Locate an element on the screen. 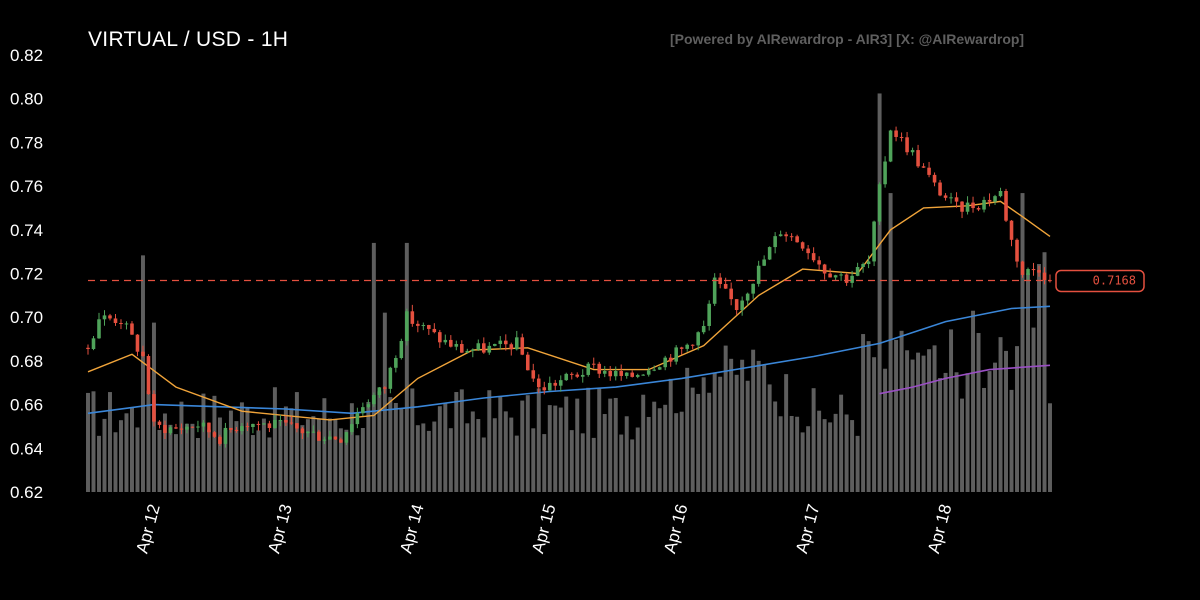  x-tick-label: Apr 15 is located at coordinates (543, 528).